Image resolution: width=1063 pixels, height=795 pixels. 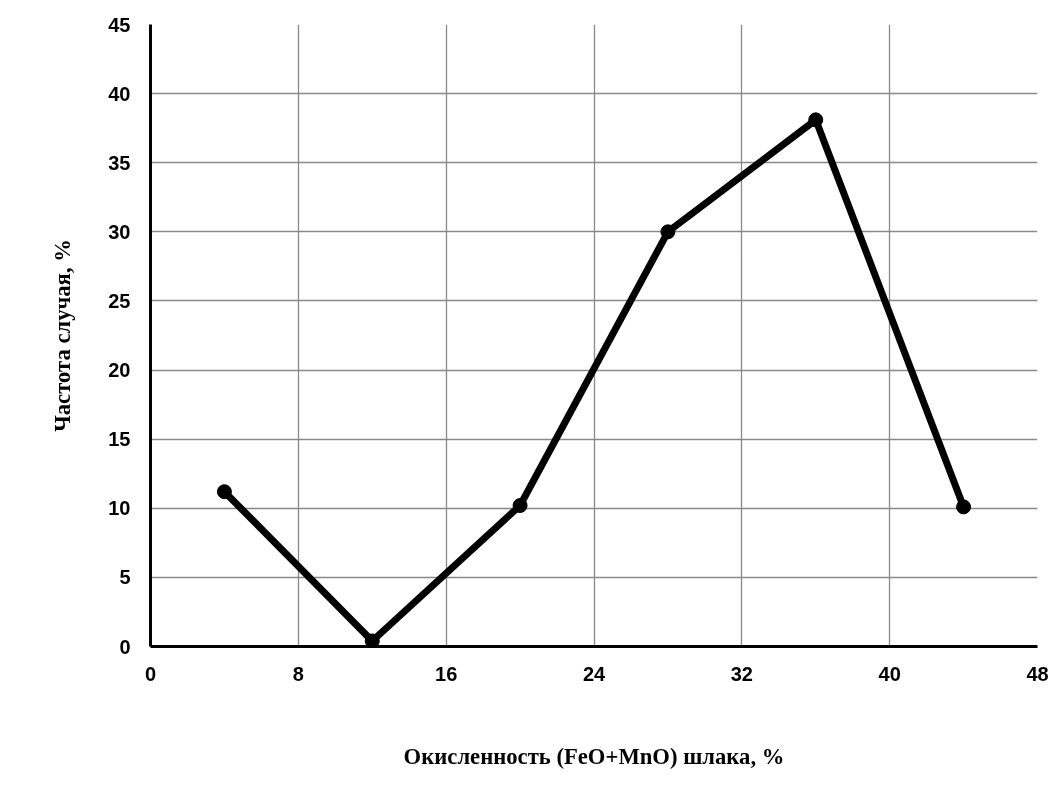 I want to click on x-tick-label: 48, so click(x=1037, y=673).